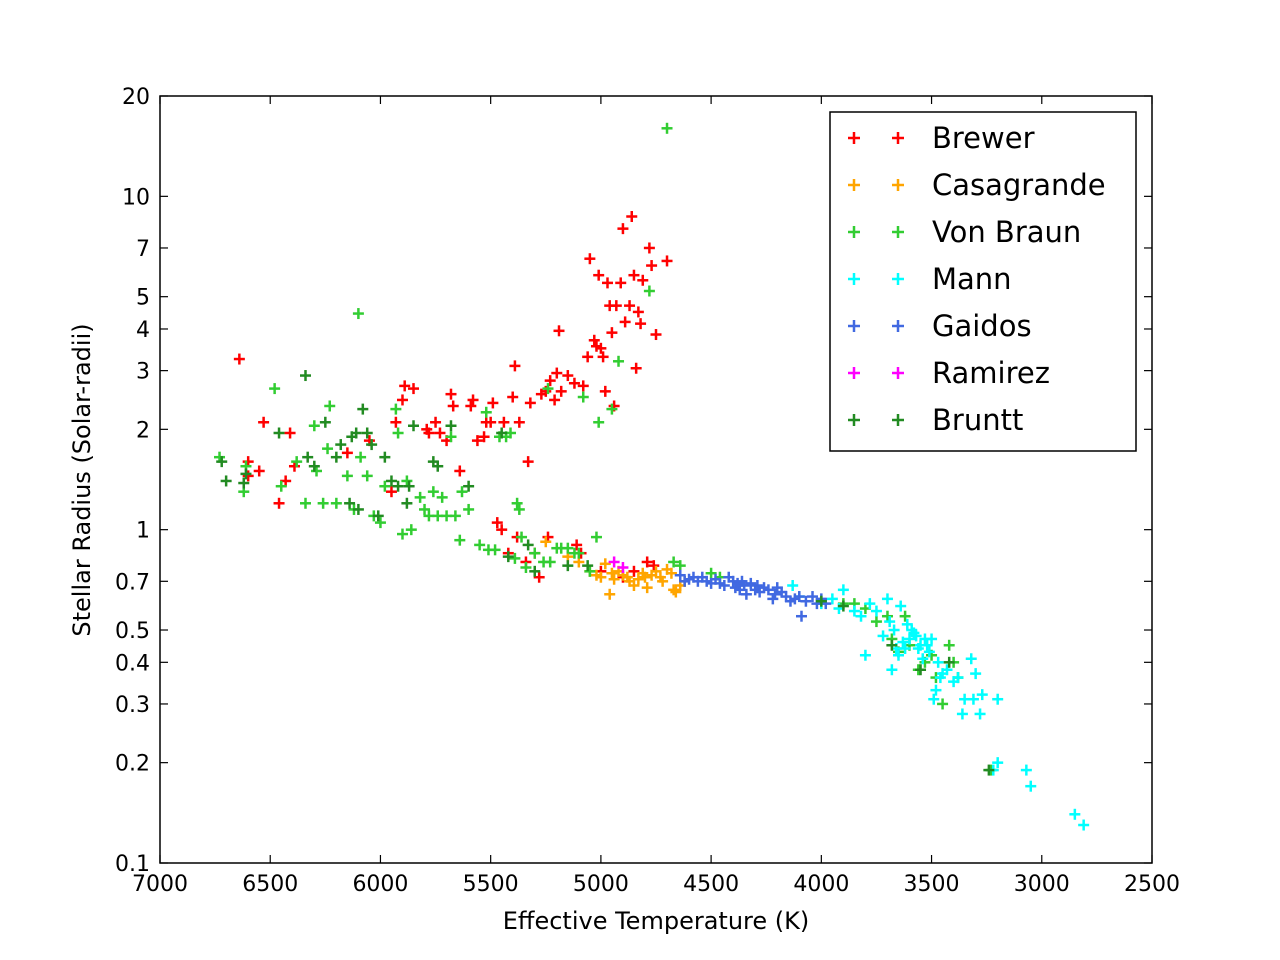 The height and width of the screenshot is (960, 1280). Describe the element at coordinates (964, 232) in the screenshot. I see `legend-item: Von Braun` at that location.